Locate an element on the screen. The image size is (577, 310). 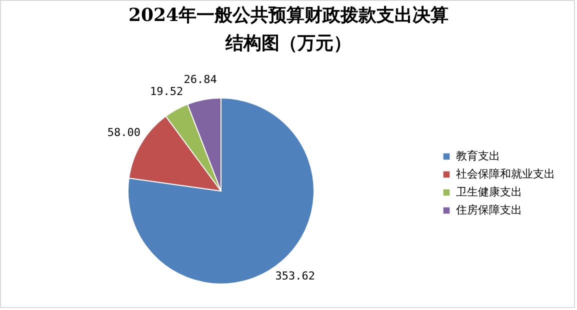
legend-label: 教育支出 is located at coordinates (478, 156).